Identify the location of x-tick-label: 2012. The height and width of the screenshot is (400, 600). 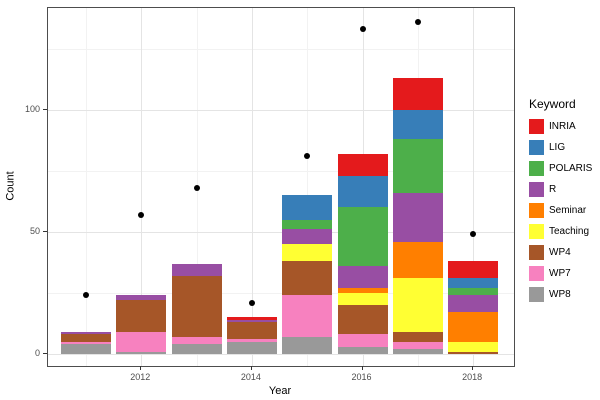
(140, 377).